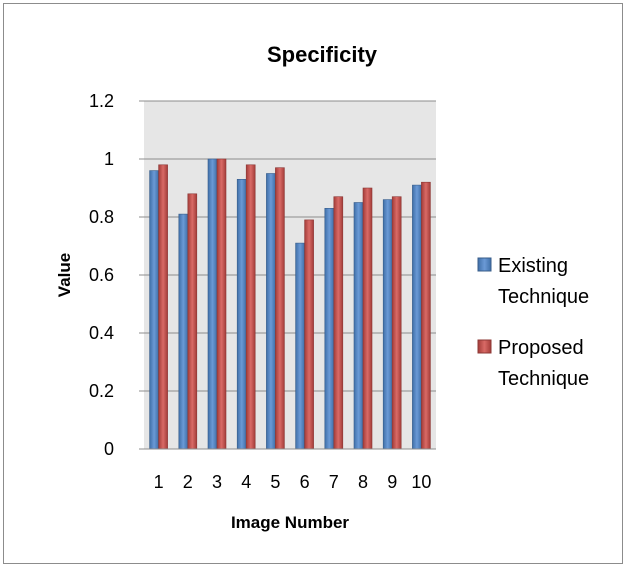 The image size is (626, 567). I want to click on x-tick-label: 1, so click(159, 482).